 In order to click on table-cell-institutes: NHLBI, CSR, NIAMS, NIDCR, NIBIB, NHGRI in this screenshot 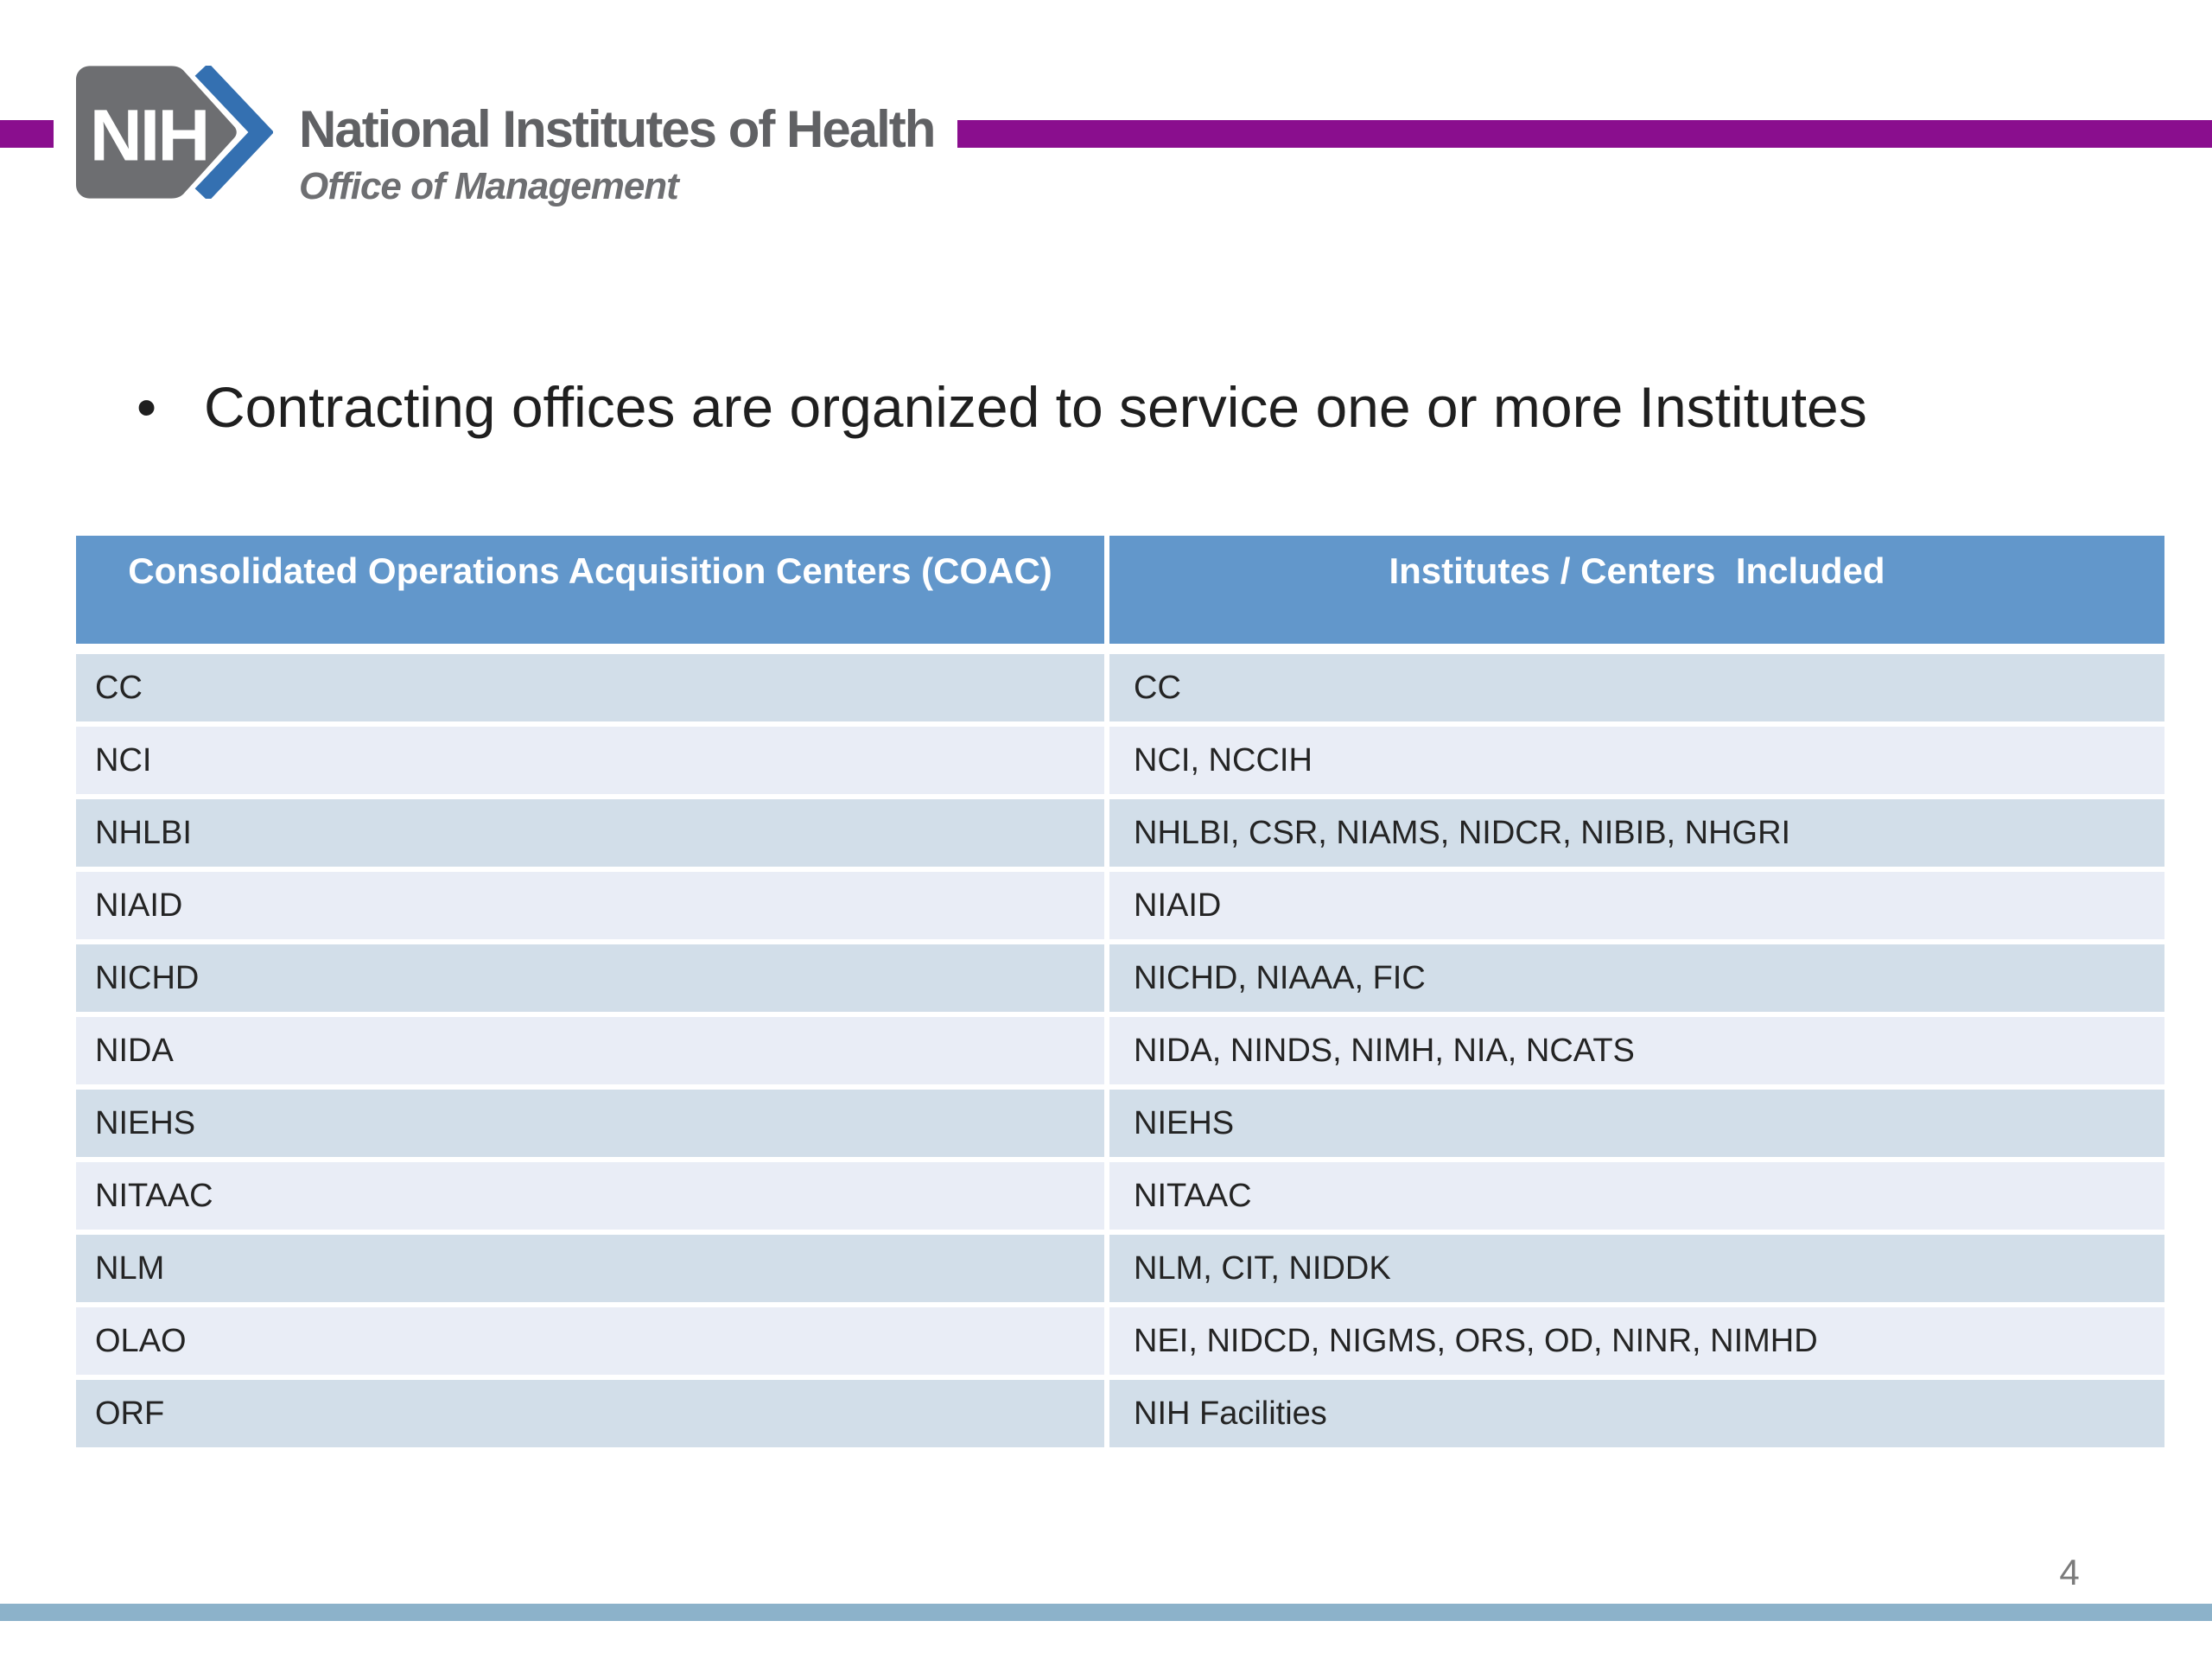, I will do `click(1636, 833)`.